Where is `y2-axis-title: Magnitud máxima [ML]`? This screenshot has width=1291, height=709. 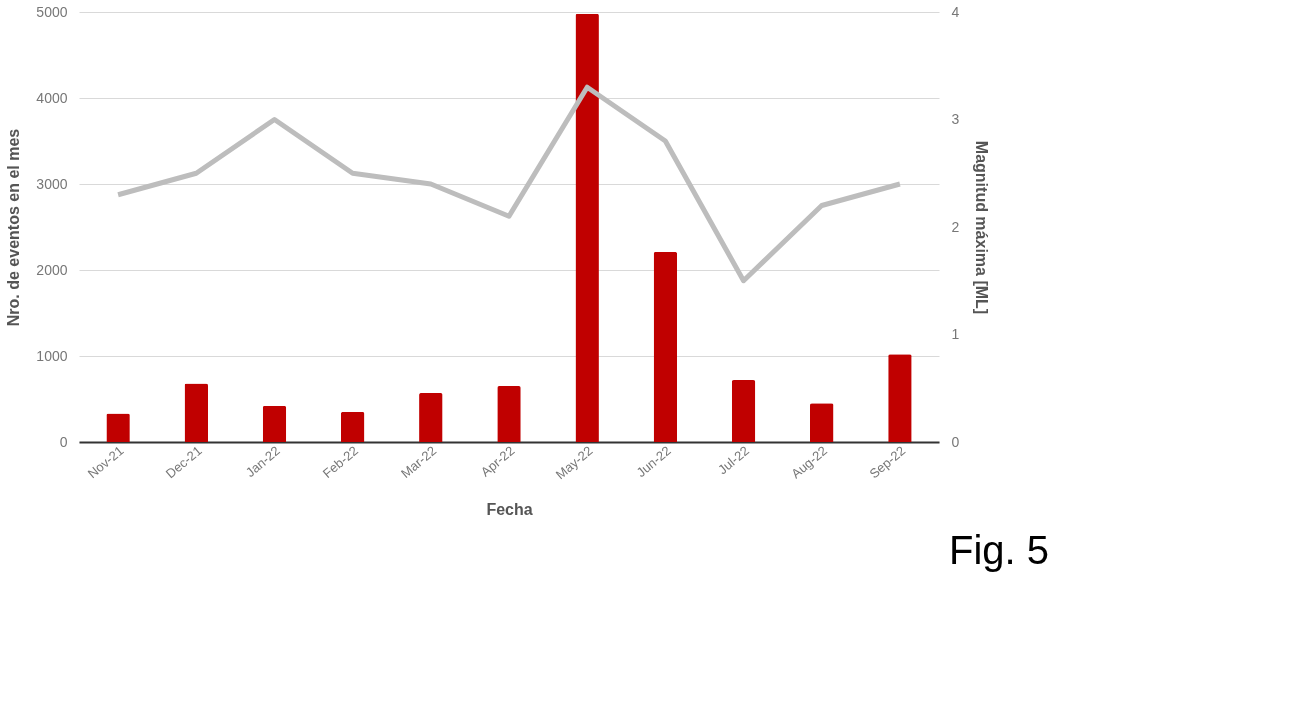 y2-axis-title: Magnitud máxima [ML] is located at coordinates (982, 227).